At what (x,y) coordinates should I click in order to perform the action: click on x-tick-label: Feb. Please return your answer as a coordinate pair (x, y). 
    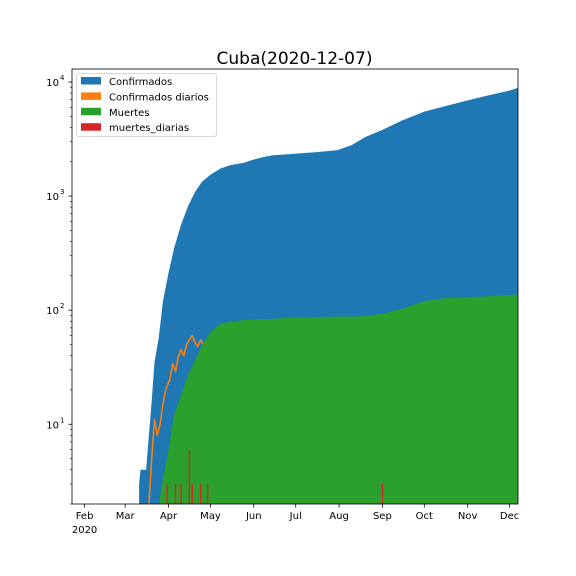
    Looking at the image, I should click on (85, 516).